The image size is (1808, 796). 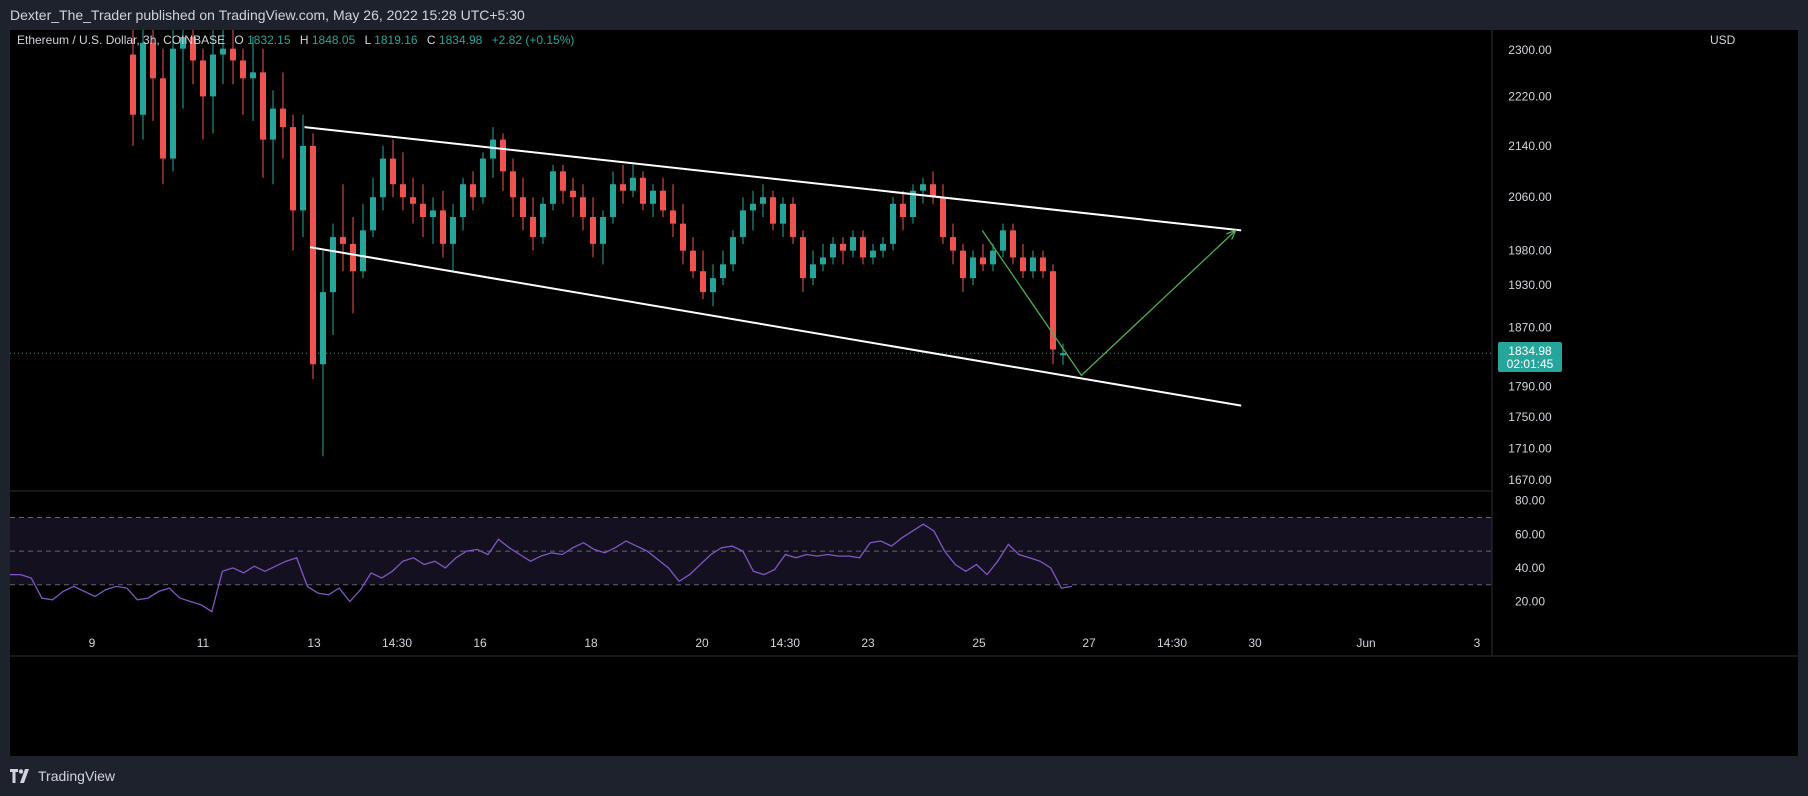 What do you see at coordinates (1530, 351) in the screenshot?
I see `last-price-value: 1834.98` at bounding box center [1530, 351].